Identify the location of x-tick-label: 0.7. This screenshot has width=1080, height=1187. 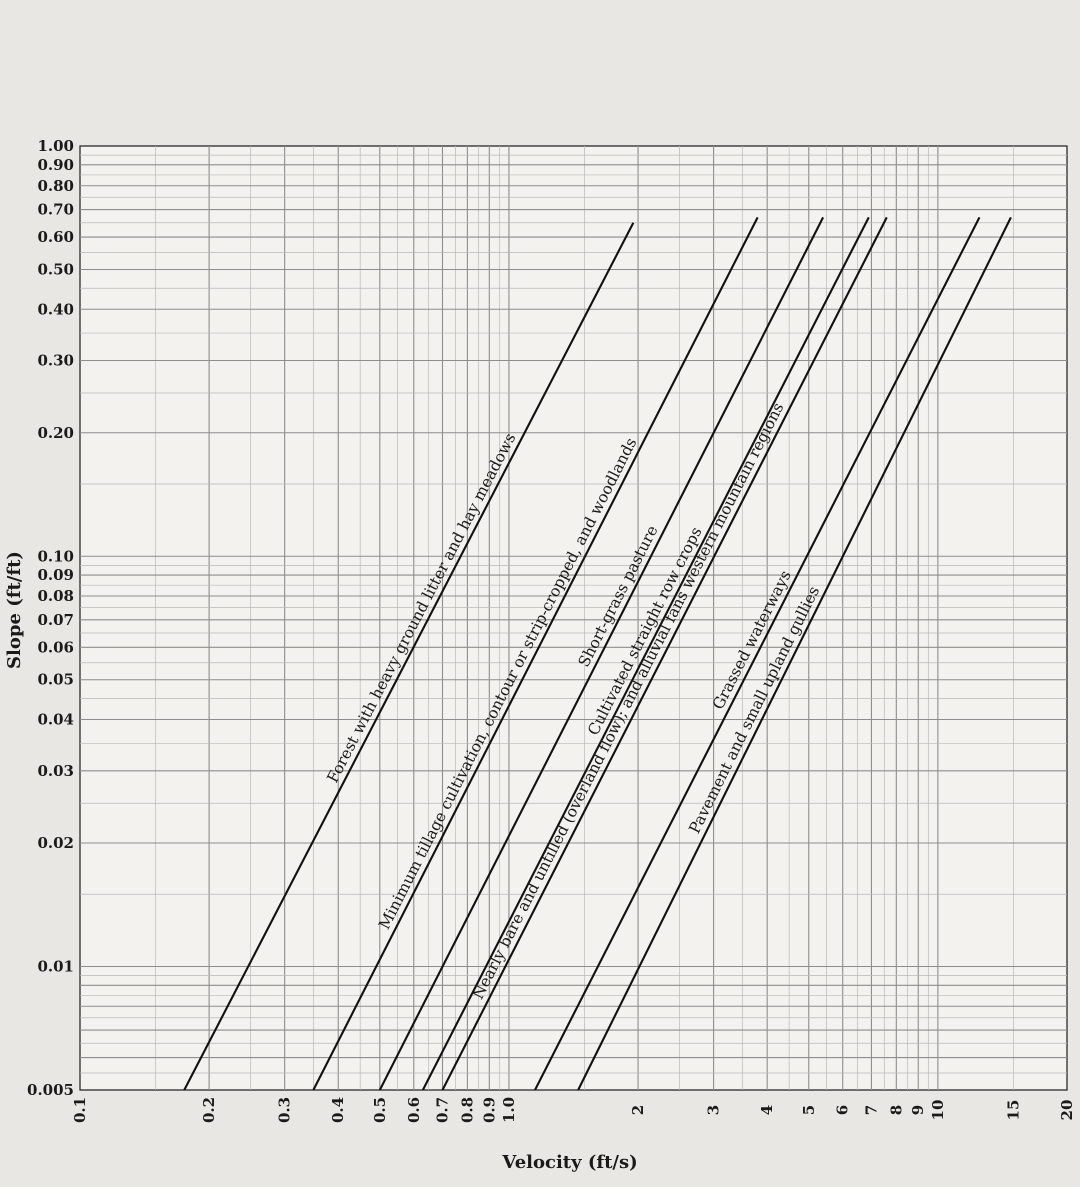
(442, 1110).